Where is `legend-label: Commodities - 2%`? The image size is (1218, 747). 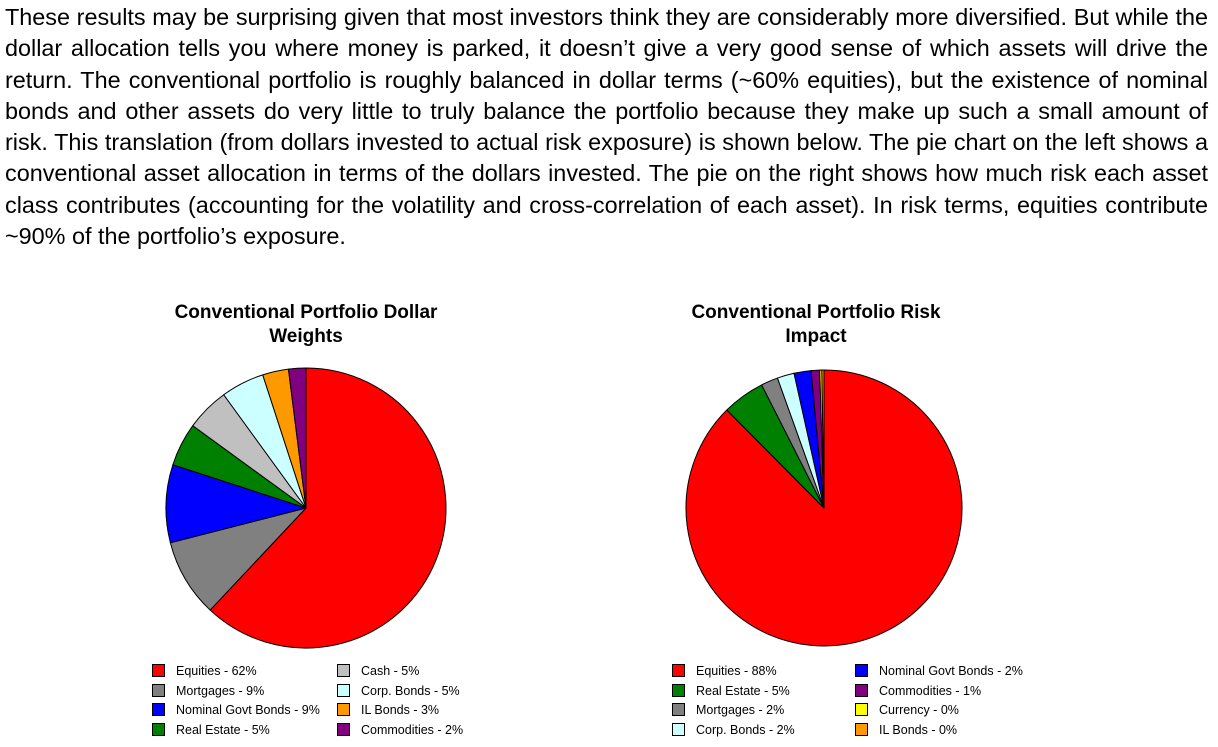
legend-label: Commodities - 2% is located at coordinates (412, 729).